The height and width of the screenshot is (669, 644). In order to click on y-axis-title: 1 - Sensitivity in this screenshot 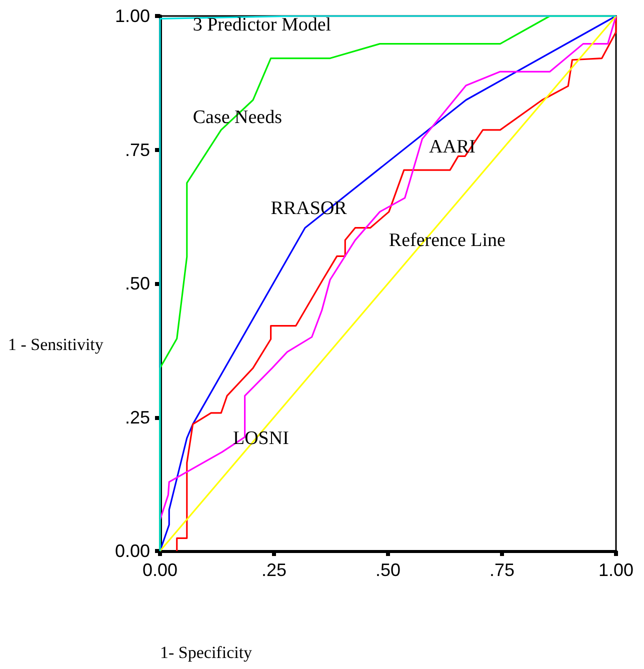, I will do `click(56, 344)`.